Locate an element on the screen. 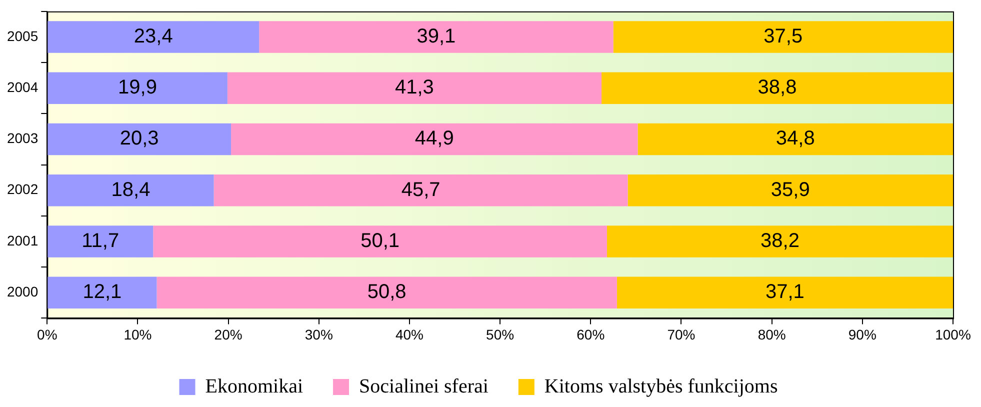 The width and height of the screenshot is (981, 407). y-tick-label: 2003 is located at coordinates (22, 138).